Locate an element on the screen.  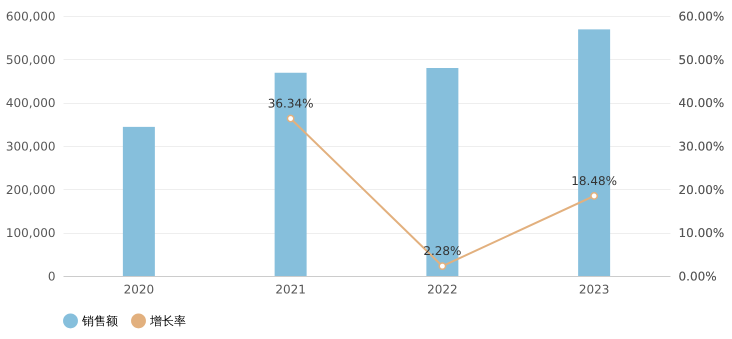
y-tick-label: 500,000 is located at coordinates (31, 59).